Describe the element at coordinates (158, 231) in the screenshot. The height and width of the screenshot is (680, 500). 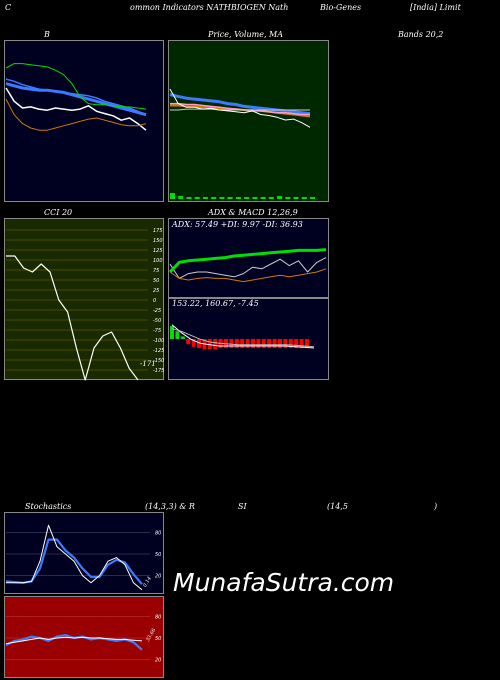
I see `cci-tick-label: 175` at that location.